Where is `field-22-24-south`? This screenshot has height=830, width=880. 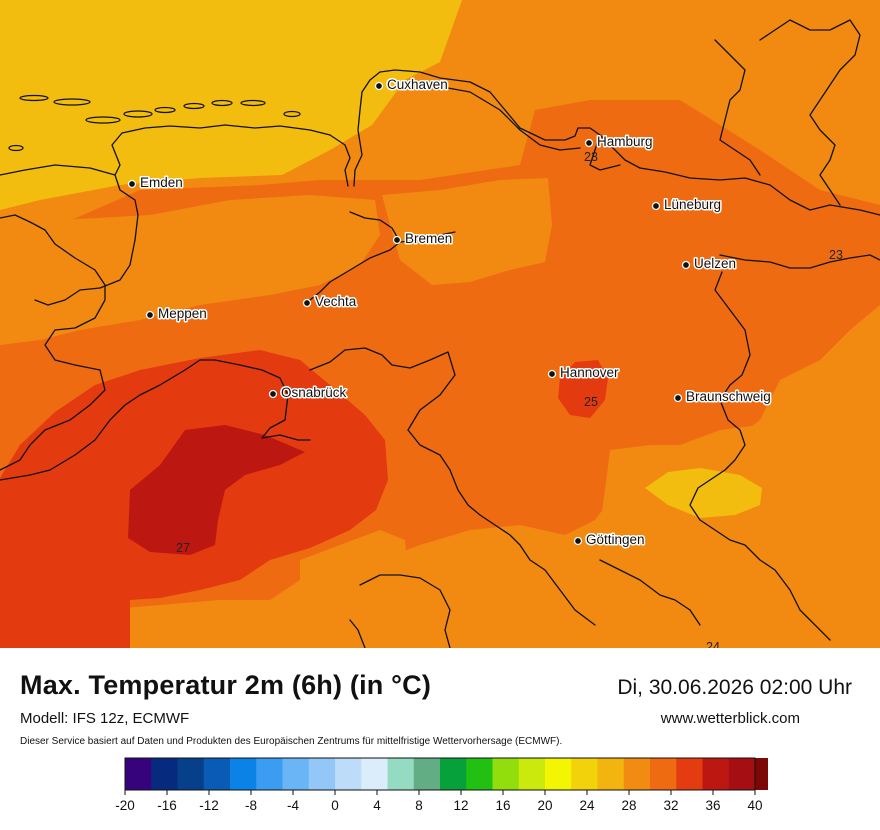
field-22-24-south is located at coordinates (354, 575).